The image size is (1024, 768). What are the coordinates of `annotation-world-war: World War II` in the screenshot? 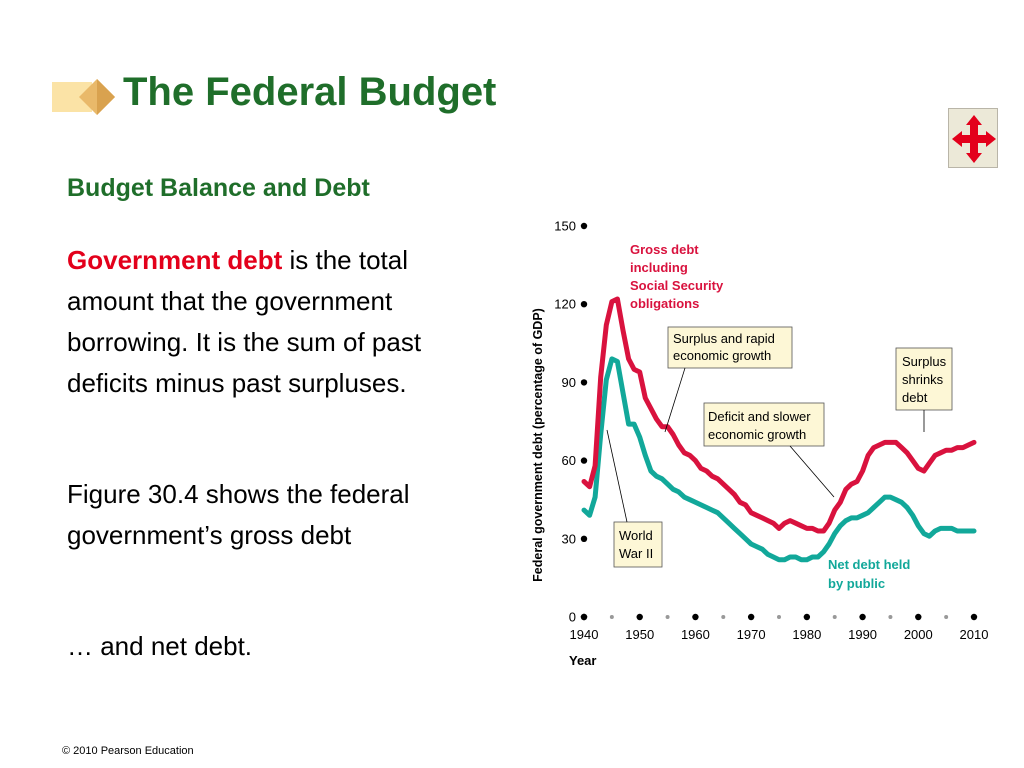 It's located at (637, 544).